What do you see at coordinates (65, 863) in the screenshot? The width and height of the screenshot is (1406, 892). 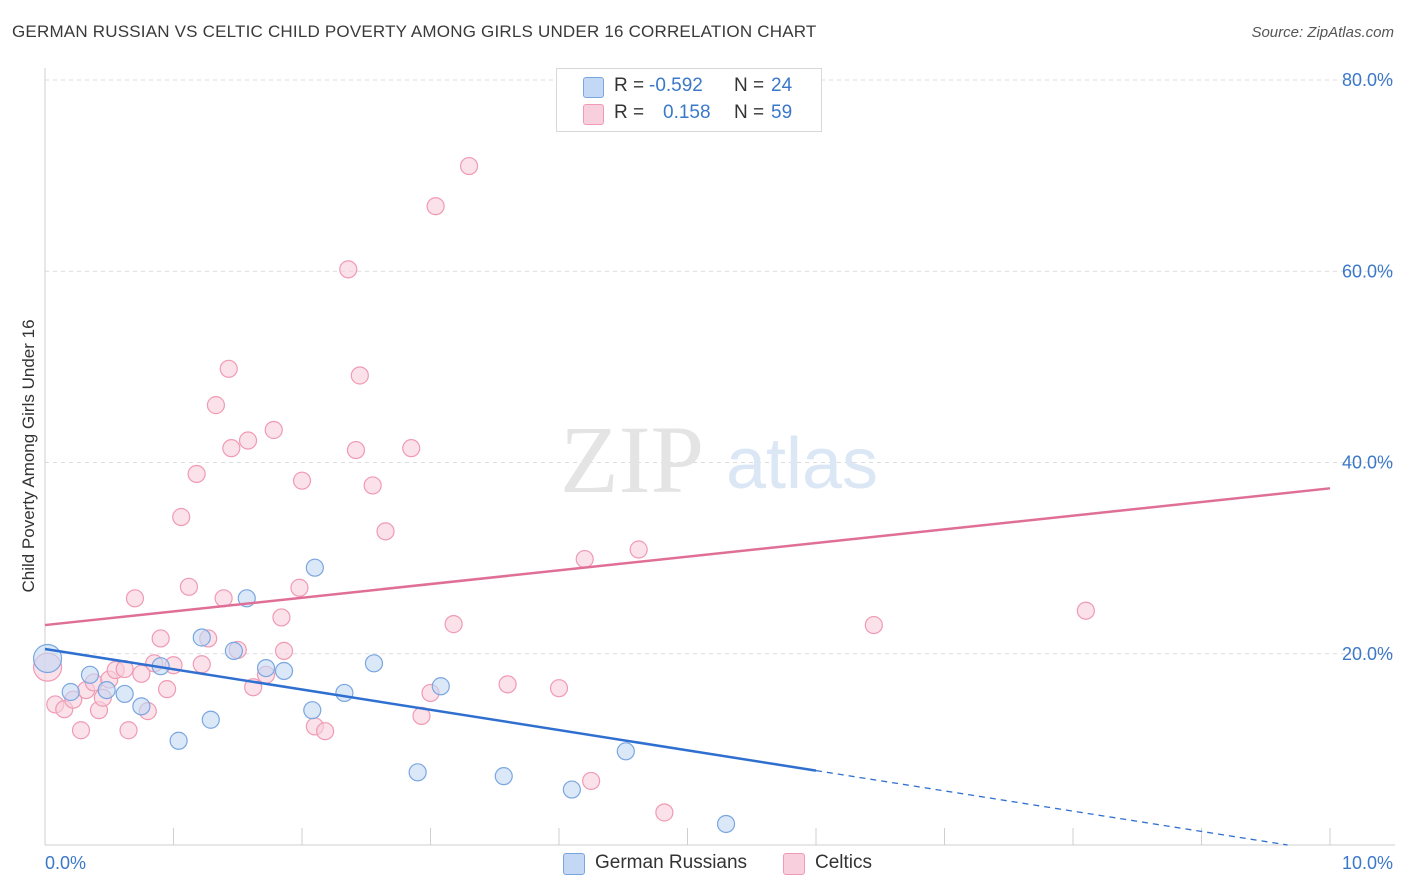 I see `x-tick-label: 0.0%` at bounding box center [65, 863].